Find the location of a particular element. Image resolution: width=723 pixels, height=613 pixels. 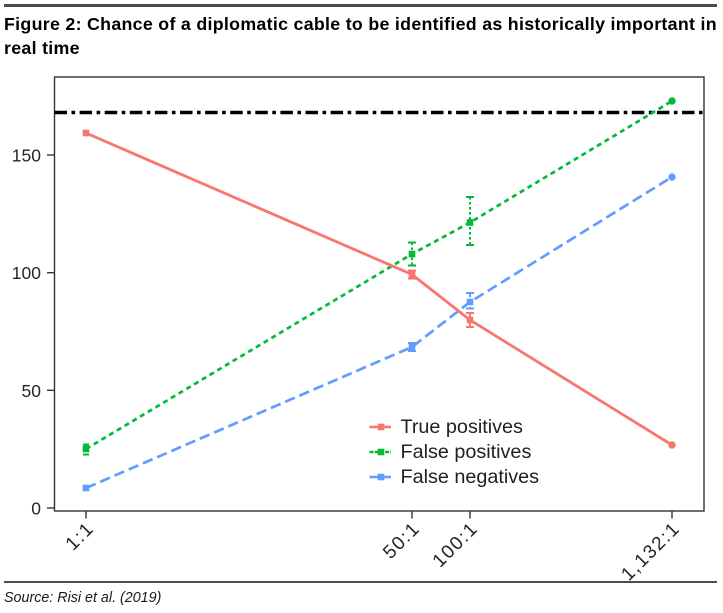

svg-text: 50:1 is located at coordinates (401, 540).